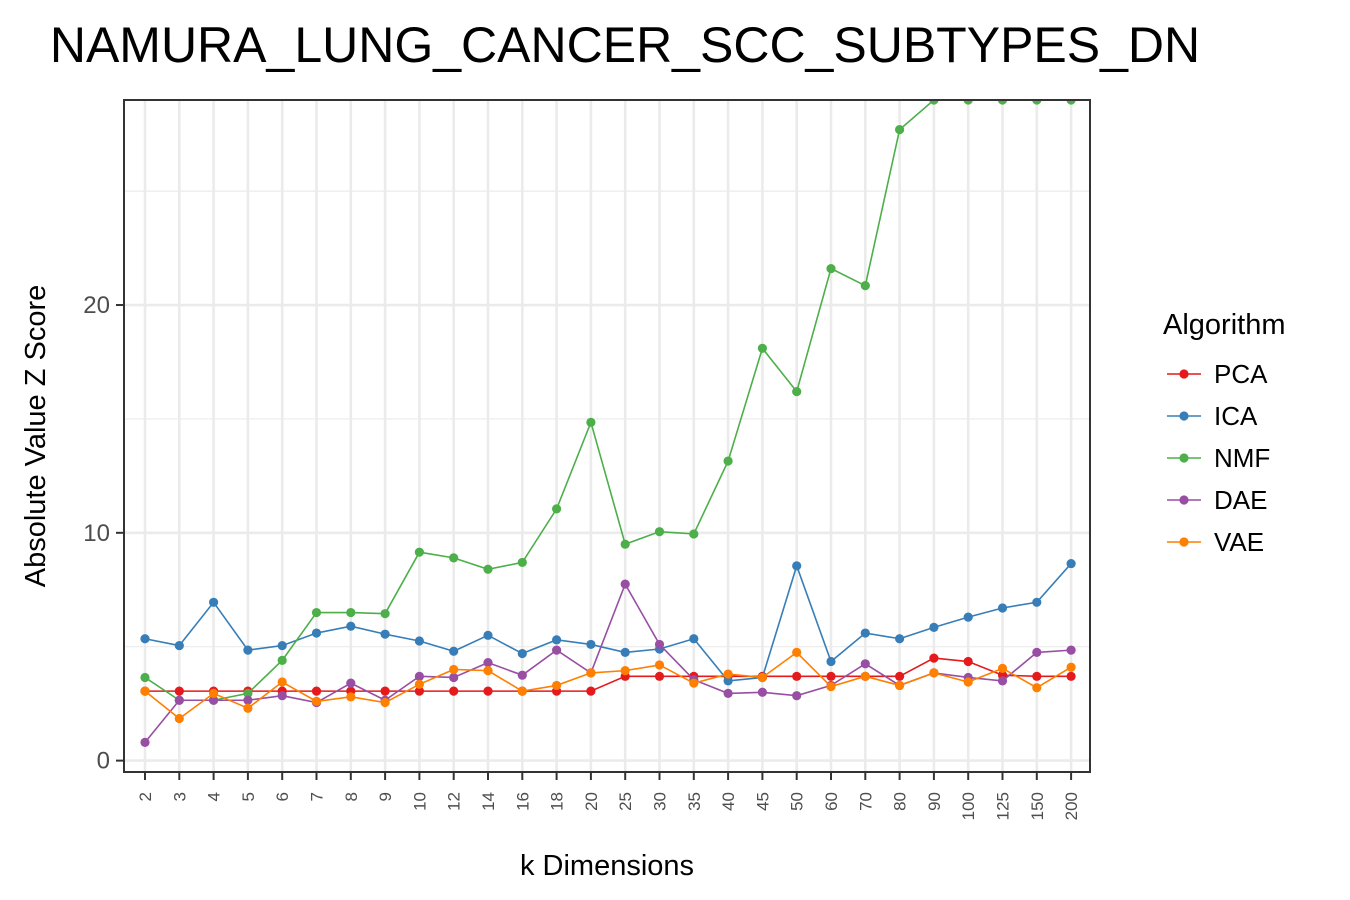  Describe the element at coordinates (934, 801) in the screenshot. I see `x-tick-label: 90` at that location.